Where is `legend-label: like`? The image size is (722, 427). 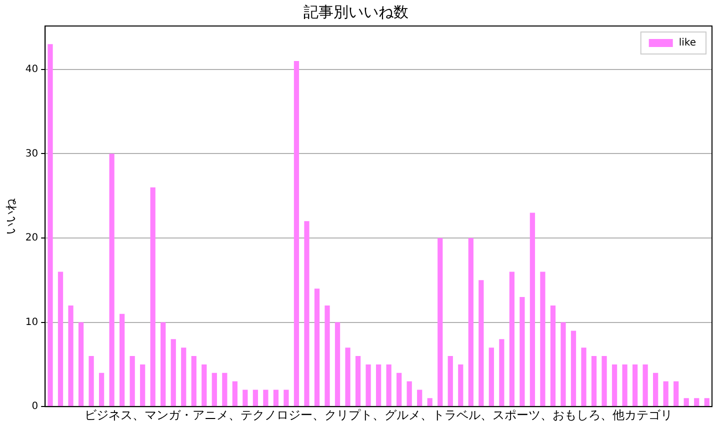
legend-label: like is located at coordinates (687, 43).